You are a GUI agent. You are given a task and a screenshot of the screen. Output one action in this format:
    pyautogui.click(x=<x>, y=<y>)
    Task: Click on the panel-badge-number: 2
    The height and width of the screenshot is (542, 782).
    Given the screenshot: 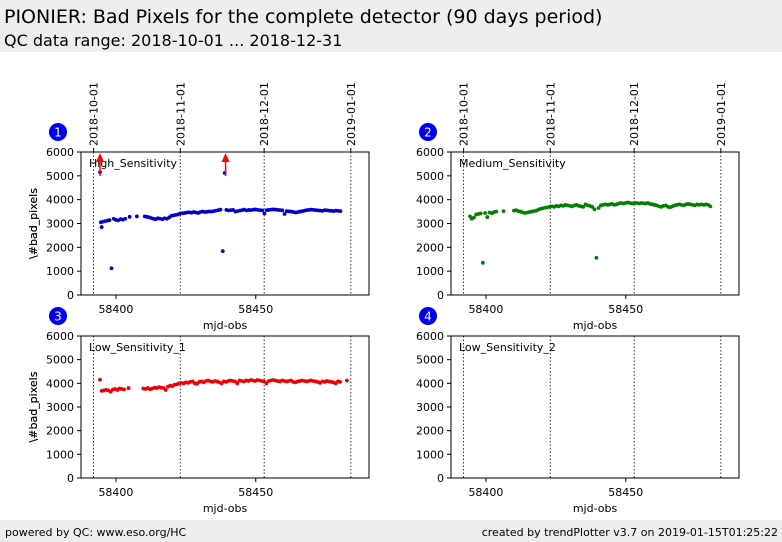 What is the action you would take?
    pyautogui.click(x=428, y=133)
    